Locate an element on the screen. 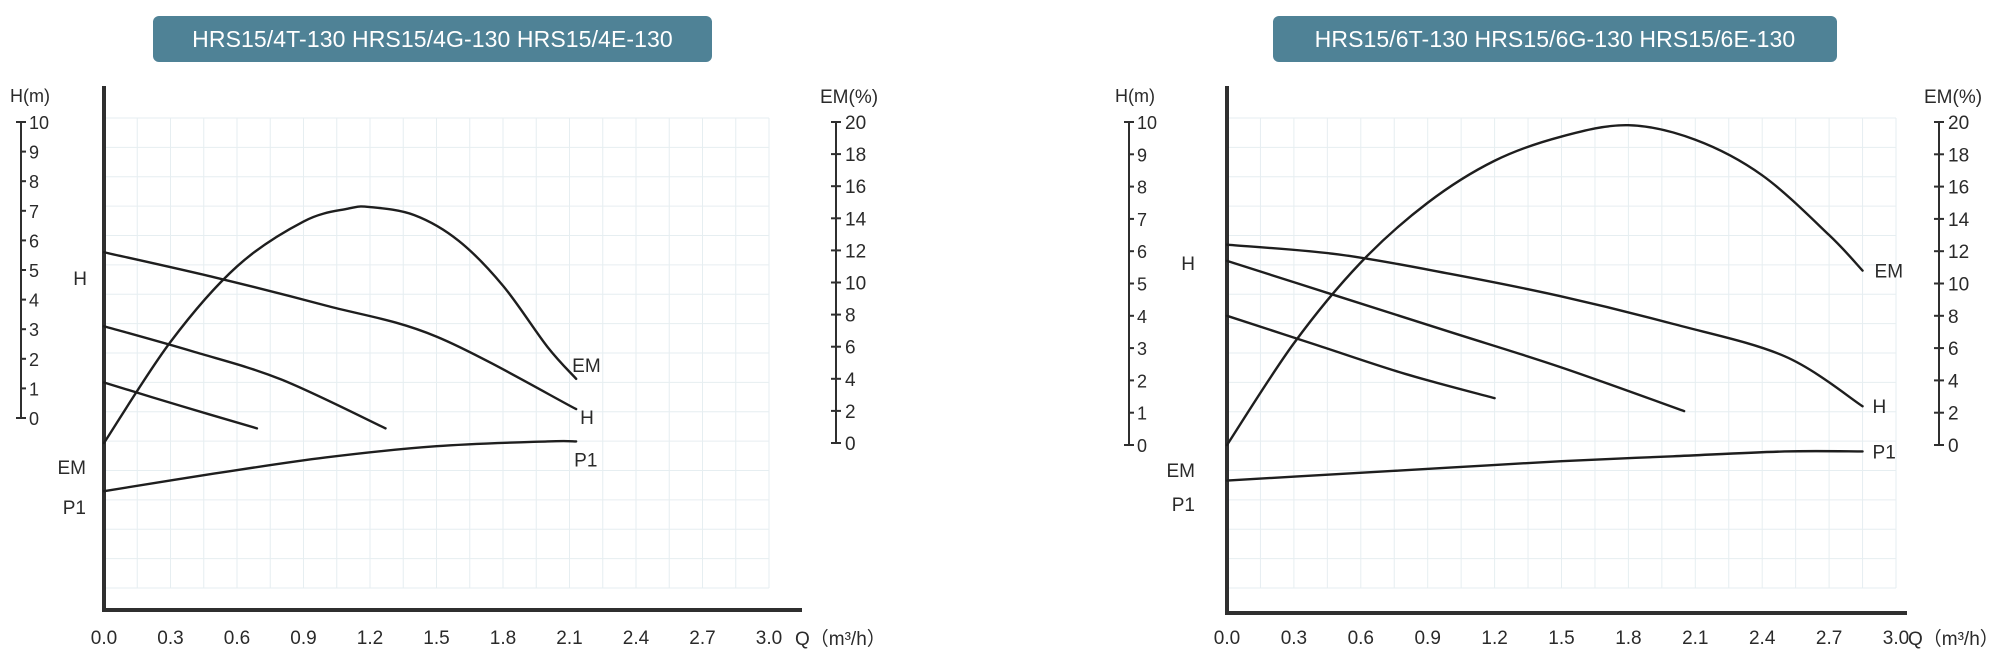 Image resolution: width=2007 pixels, height=666 pixels. series-em is located at coordinates (340, 325).